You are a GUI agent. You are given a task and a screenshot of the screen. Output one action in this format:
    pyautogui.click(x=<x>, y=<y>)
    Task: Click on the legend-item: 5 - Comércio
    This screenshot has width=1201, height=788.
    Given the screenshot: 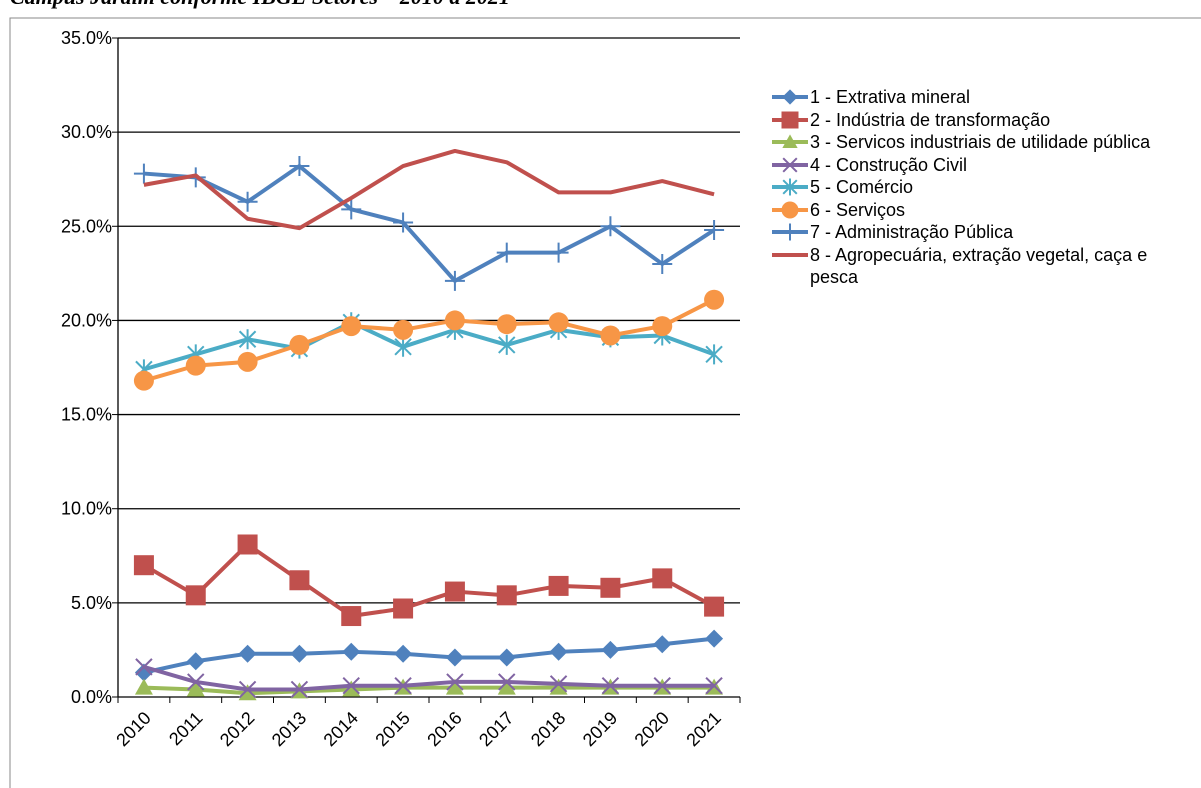 What is the action you would take?
    pyautogui.click(x=980, y=187)
    